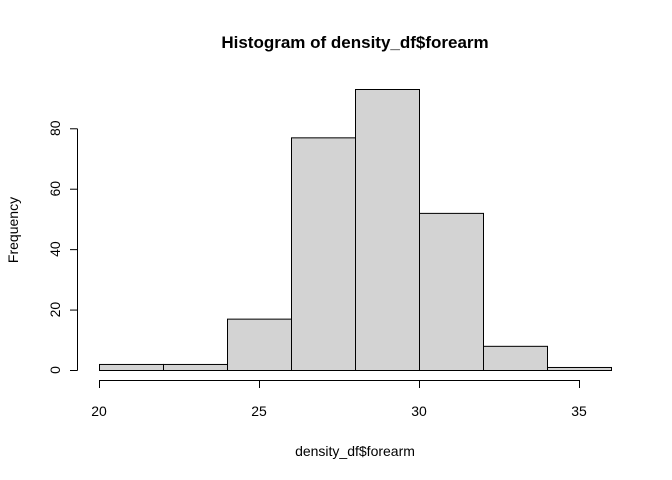 The width and height of the screenshot is (672, 480). Describe the element at coordinates (55, 249) in the screenshot. I see `y-tick-label-2: 40` at that location.